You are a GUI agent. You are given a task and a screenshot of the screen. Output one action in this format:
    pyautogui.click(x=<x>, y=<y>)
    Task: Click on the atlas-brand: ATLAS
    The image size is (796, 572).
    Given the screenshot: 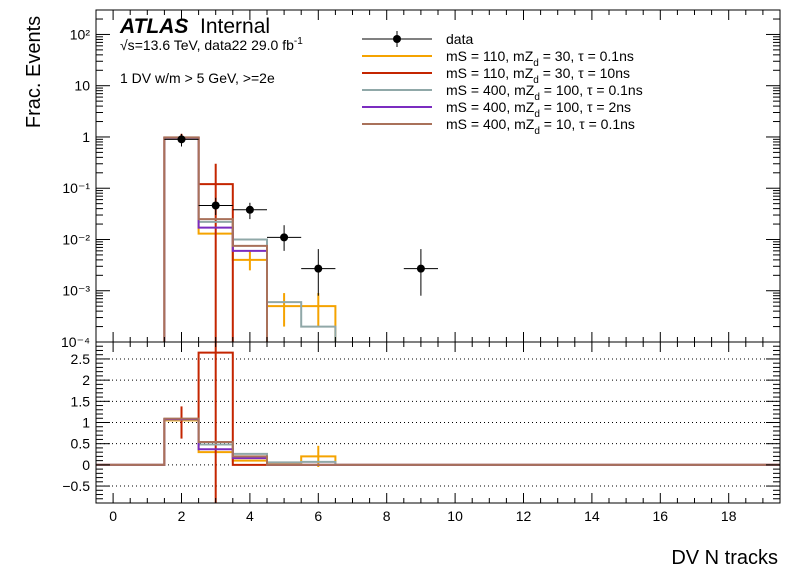 What is the action you would take?
    pyautogui.click(x=153, y=26)
    